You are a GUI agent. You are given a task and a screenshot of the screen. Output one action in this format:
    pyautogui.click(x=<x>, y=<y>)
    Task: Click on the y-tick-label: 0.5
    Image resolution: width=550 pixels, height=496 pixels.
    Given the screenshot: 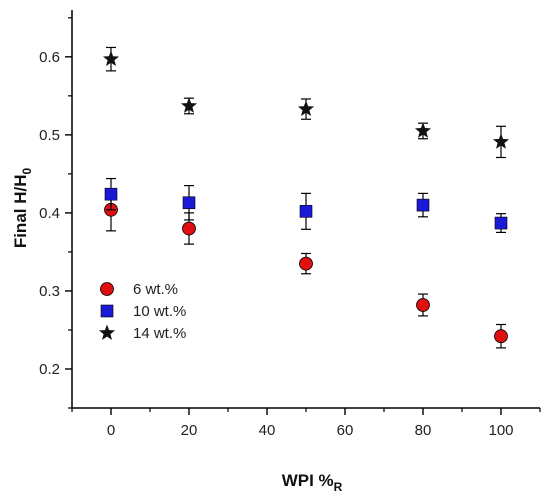 What is the action you would take?
    pyautogui.click(x=49, y=135)
    